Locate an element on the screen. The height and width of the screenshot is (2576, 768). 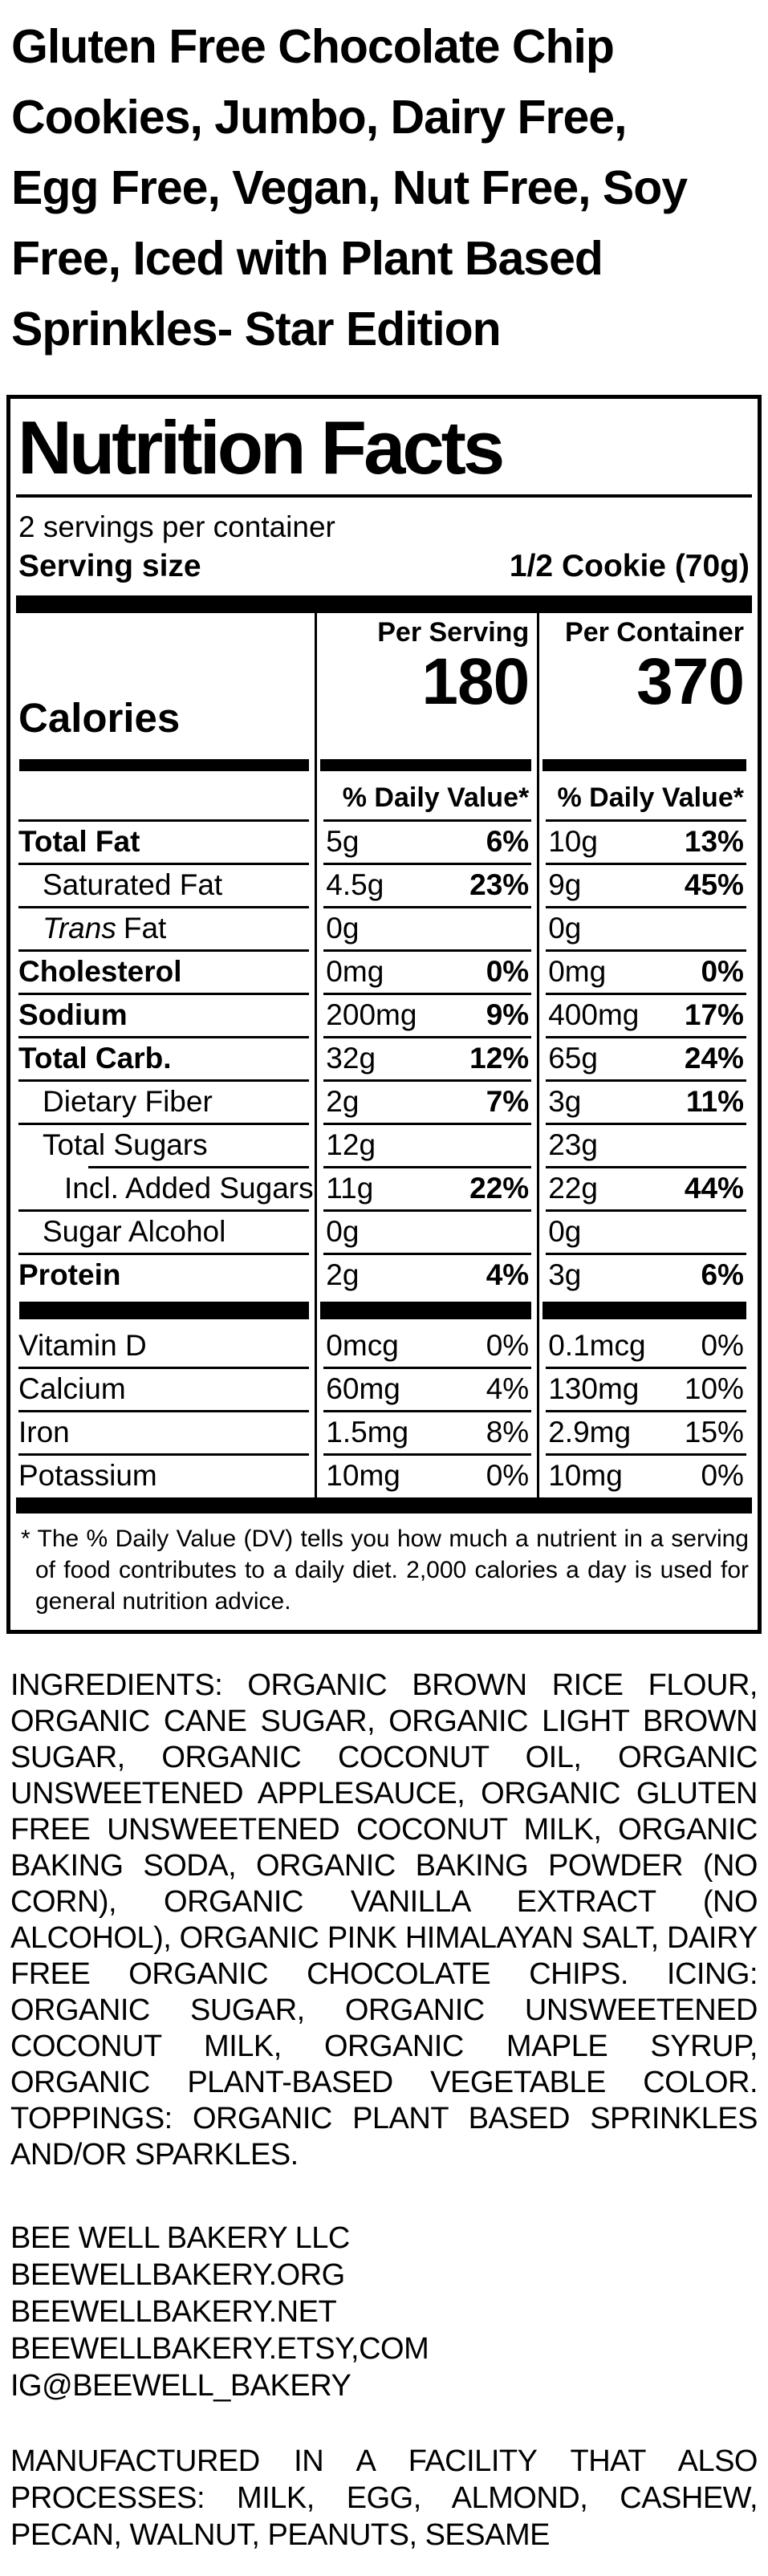
per-container-cell: 65g 24% is located at coordinates (644, 1058).